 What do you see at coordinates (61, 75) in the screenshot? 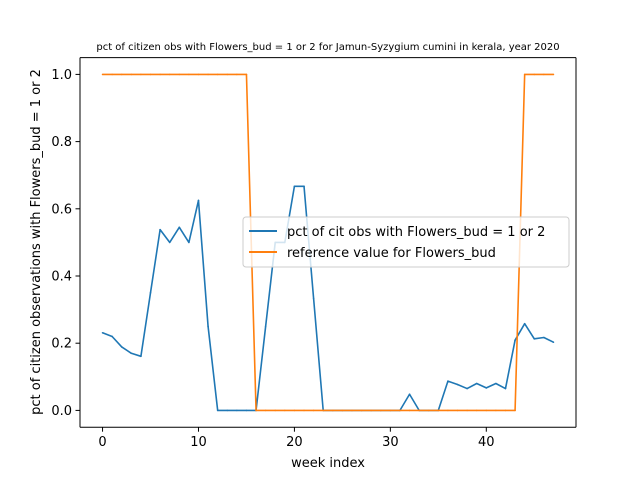
I see `y-tick-label-5: 1.0` at bounding box center [61, 75].